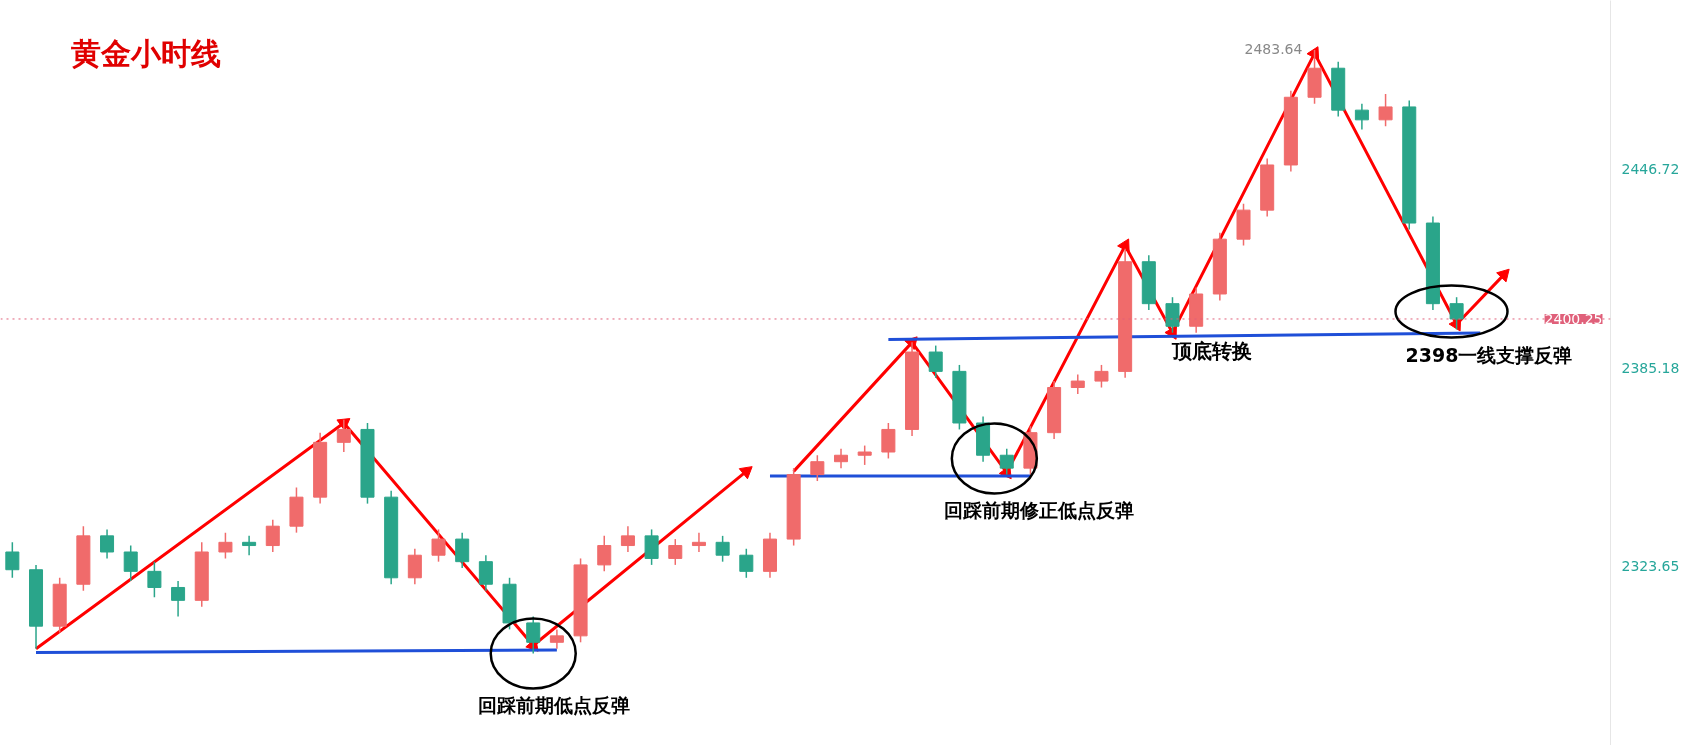 The width and height of the screenshot is (1682, 745). I want to click on annotation: 2398一线支撑反弹, so click(1489, 354).